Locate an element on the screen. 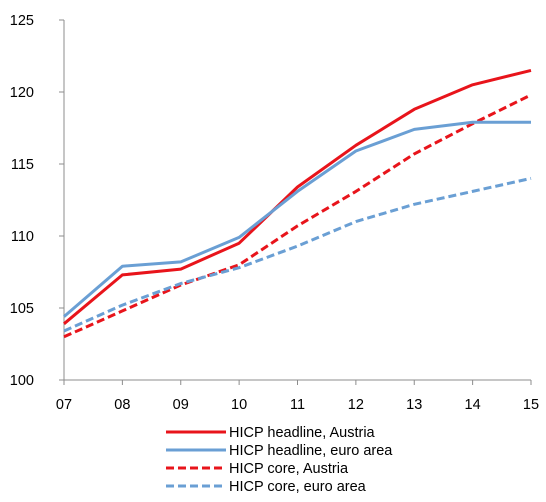  x-tick-label: 08 is located at coordinates (122, 405).